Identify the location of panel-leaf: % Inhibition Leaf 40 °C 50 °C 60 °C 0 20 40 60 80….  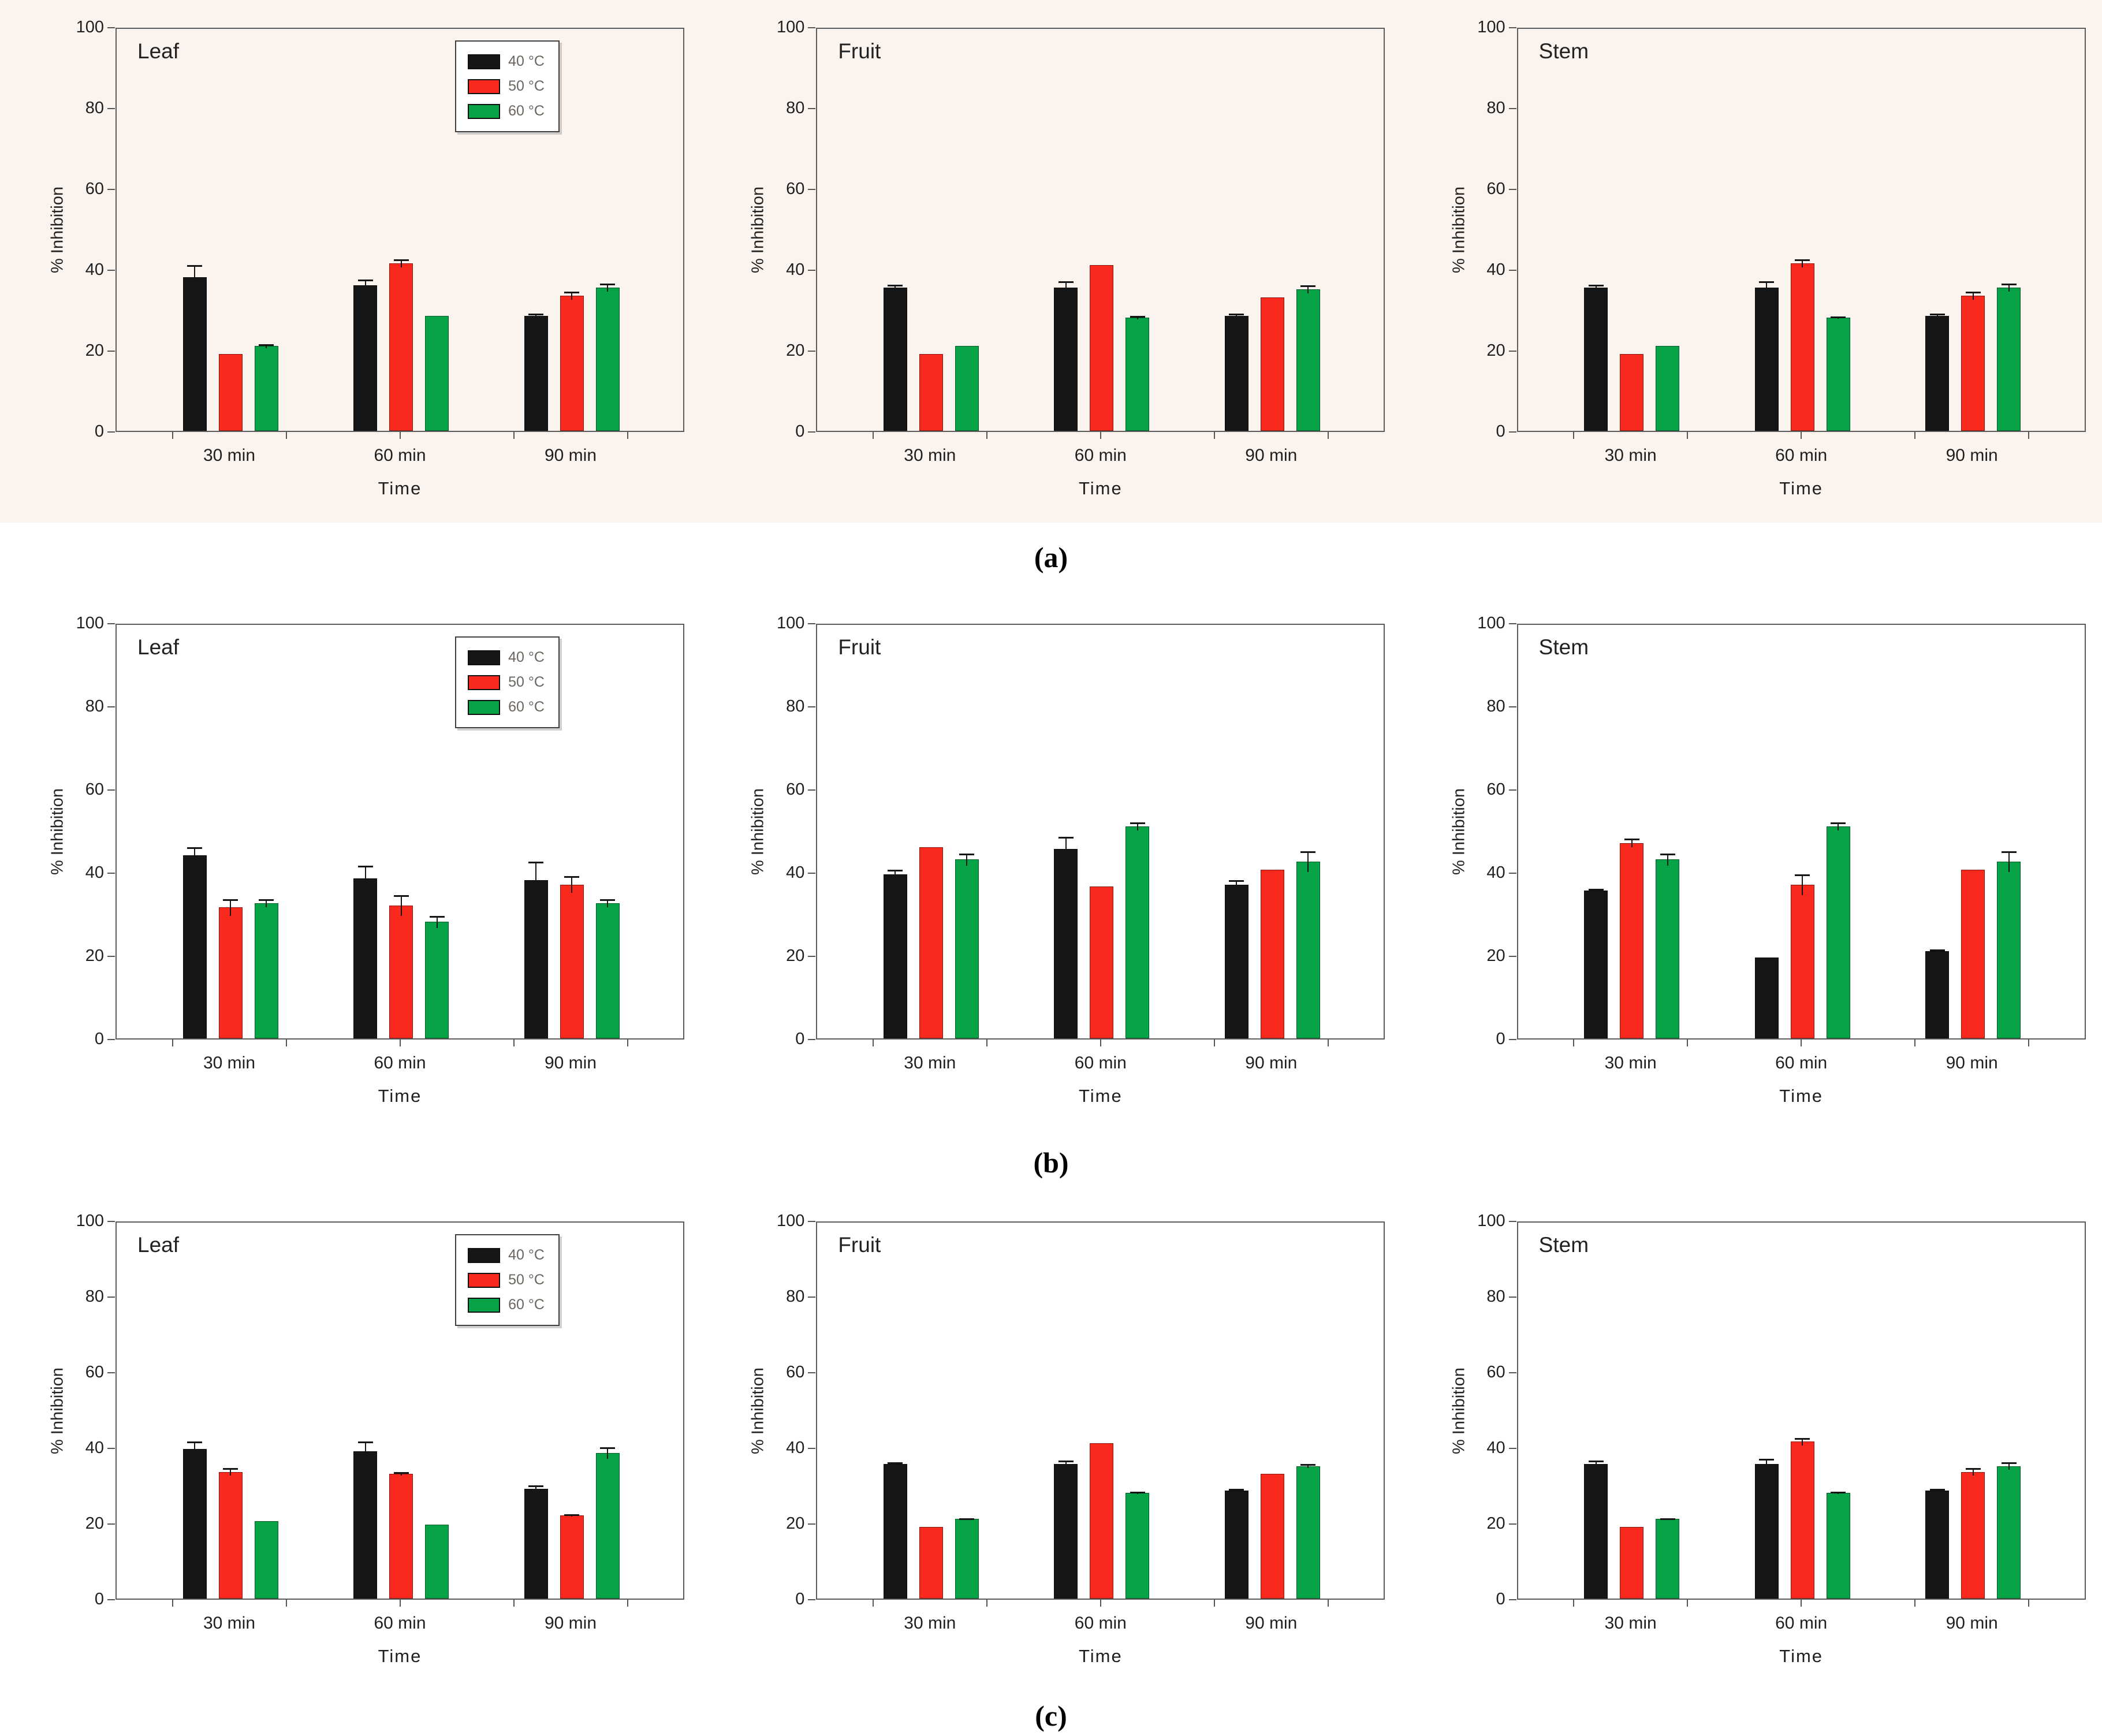
(350, 862).